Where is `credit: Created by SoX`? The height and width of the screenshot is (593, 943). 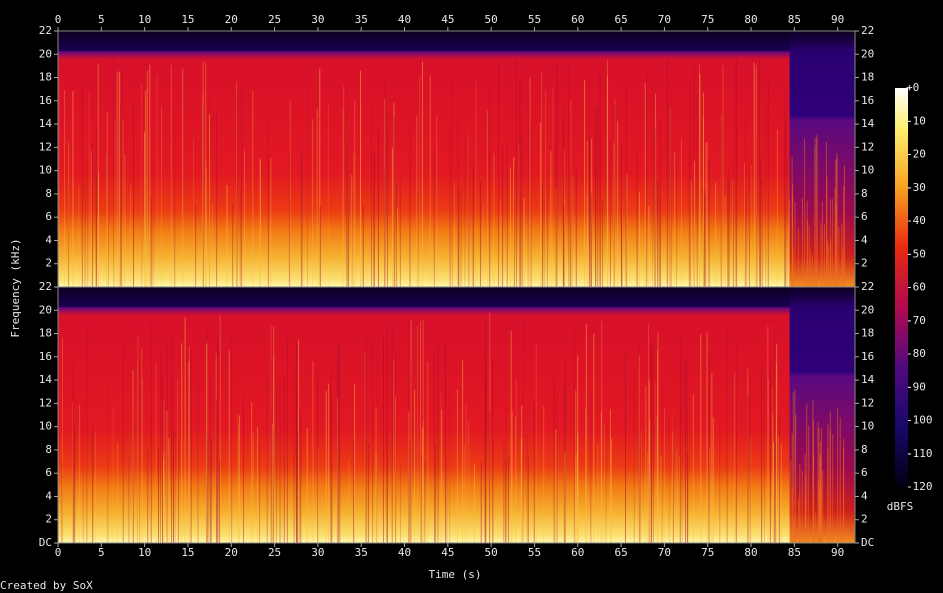 credit: Created by SoX is located at coordinates (46, 585).